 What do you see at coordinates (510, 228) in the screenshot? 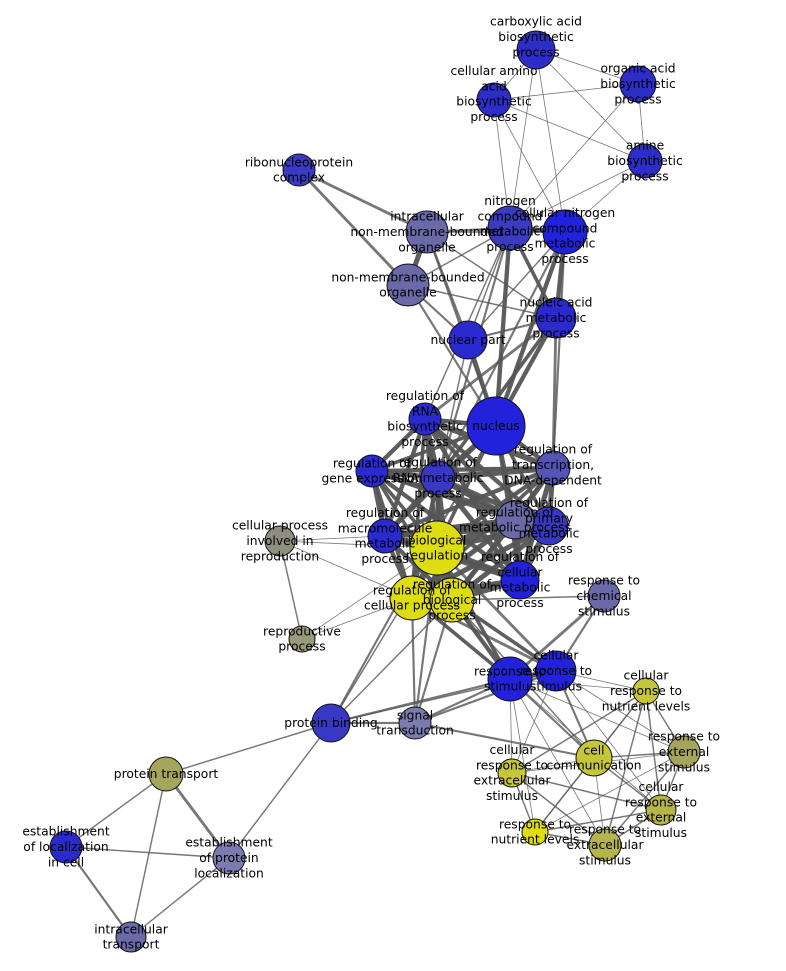
I see `graph-node-nitrogen-compound-metabolic-process` at bounding box center [510, 228].